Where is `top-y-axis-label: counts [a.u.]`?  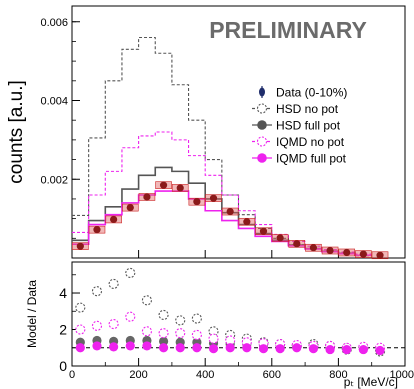
top-y-axis-label: counts [a.u.] is located at coordinates (16, 132).